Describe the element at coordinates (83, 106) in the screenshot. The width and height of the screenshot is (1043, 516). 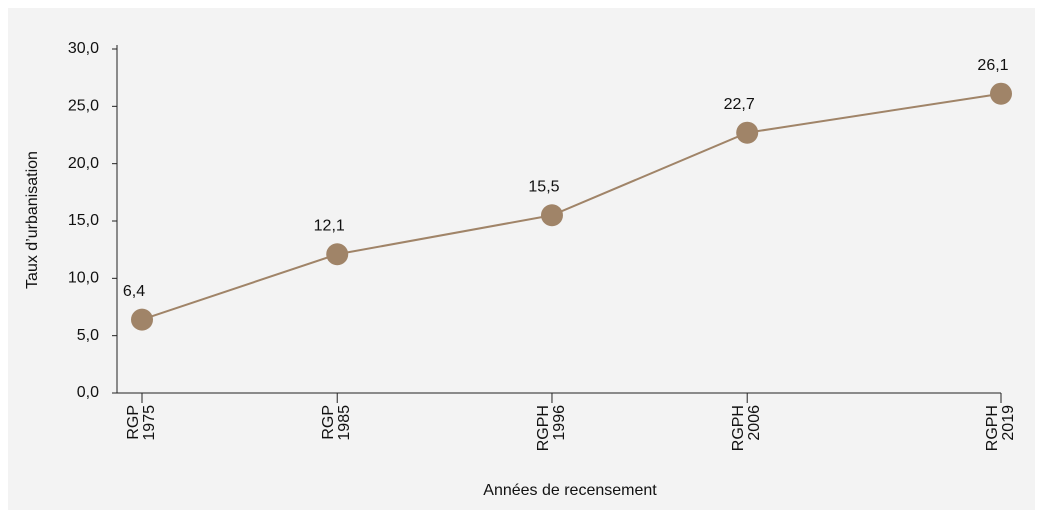
I see `y-tick-label: 25,0` at that location.